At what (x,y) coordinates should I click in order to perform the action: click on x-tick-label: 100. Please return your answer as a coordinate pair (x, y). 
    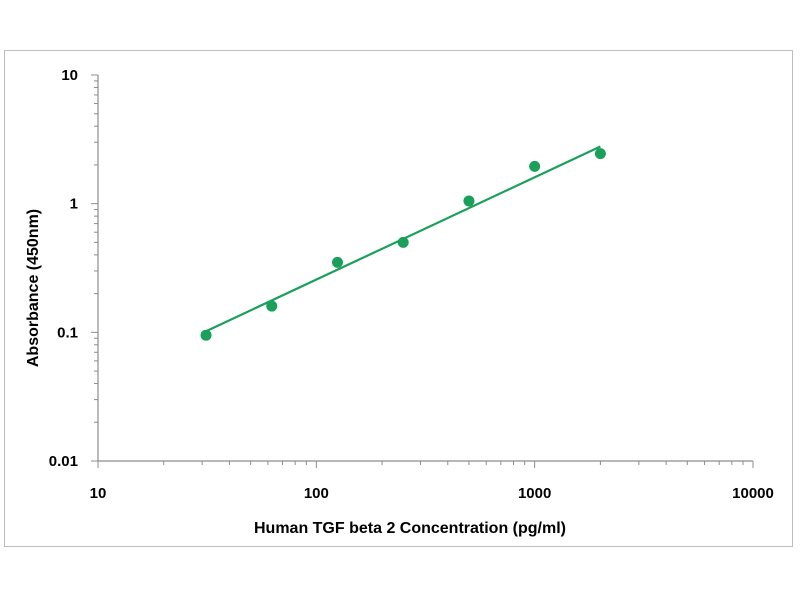
    Looking at the image, I should click on (316, 493).